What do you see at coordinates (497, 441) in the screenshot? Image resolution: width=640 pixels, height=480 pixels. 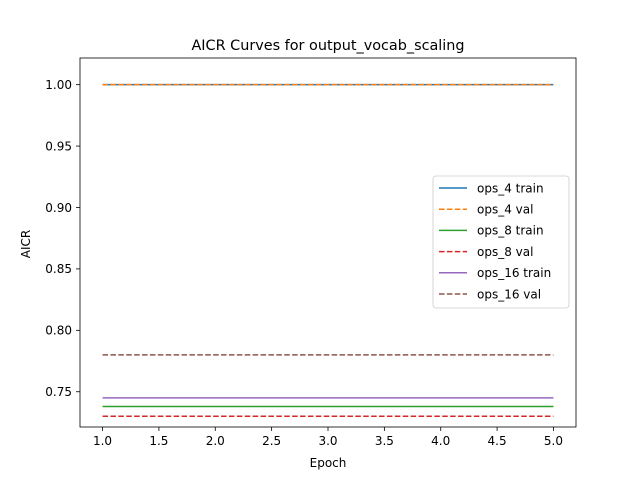 I see `x-tick-label: 4.5` at bounding box center [497, 441].